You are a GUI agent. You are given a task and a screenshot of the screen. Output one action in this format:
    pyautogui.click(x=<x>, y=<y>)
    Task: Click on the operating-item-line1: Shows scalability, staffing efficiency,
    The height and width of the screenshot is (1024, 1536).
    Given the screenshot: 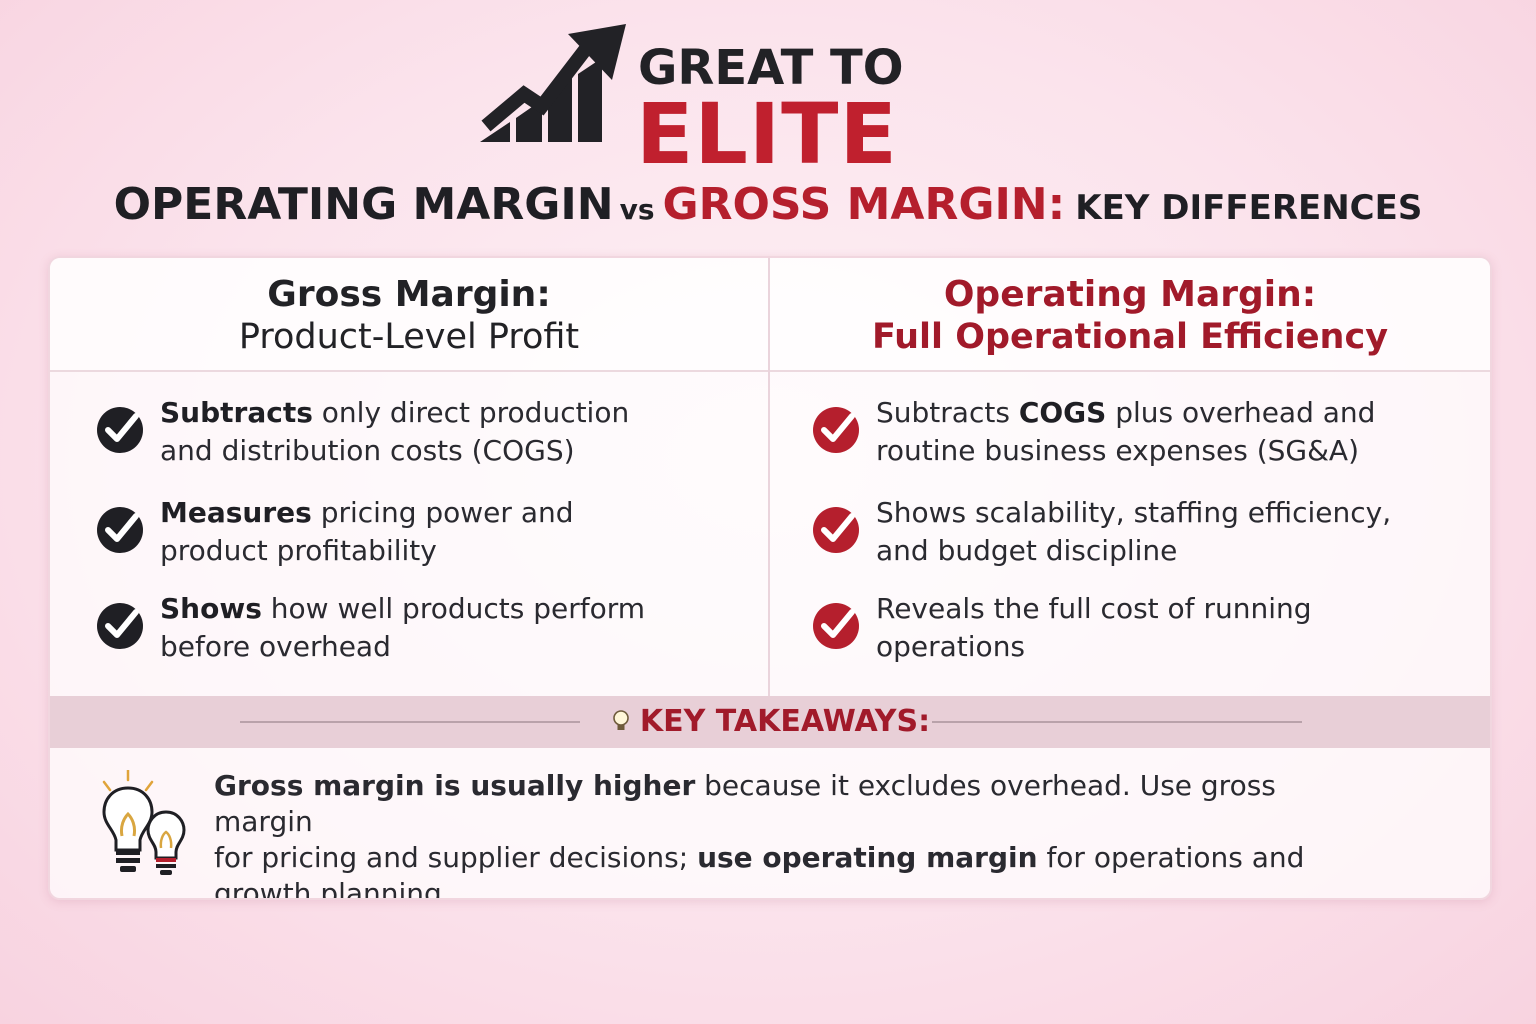 What is the action you would take?
    pyautogui.click(x=1134, y=512)
    